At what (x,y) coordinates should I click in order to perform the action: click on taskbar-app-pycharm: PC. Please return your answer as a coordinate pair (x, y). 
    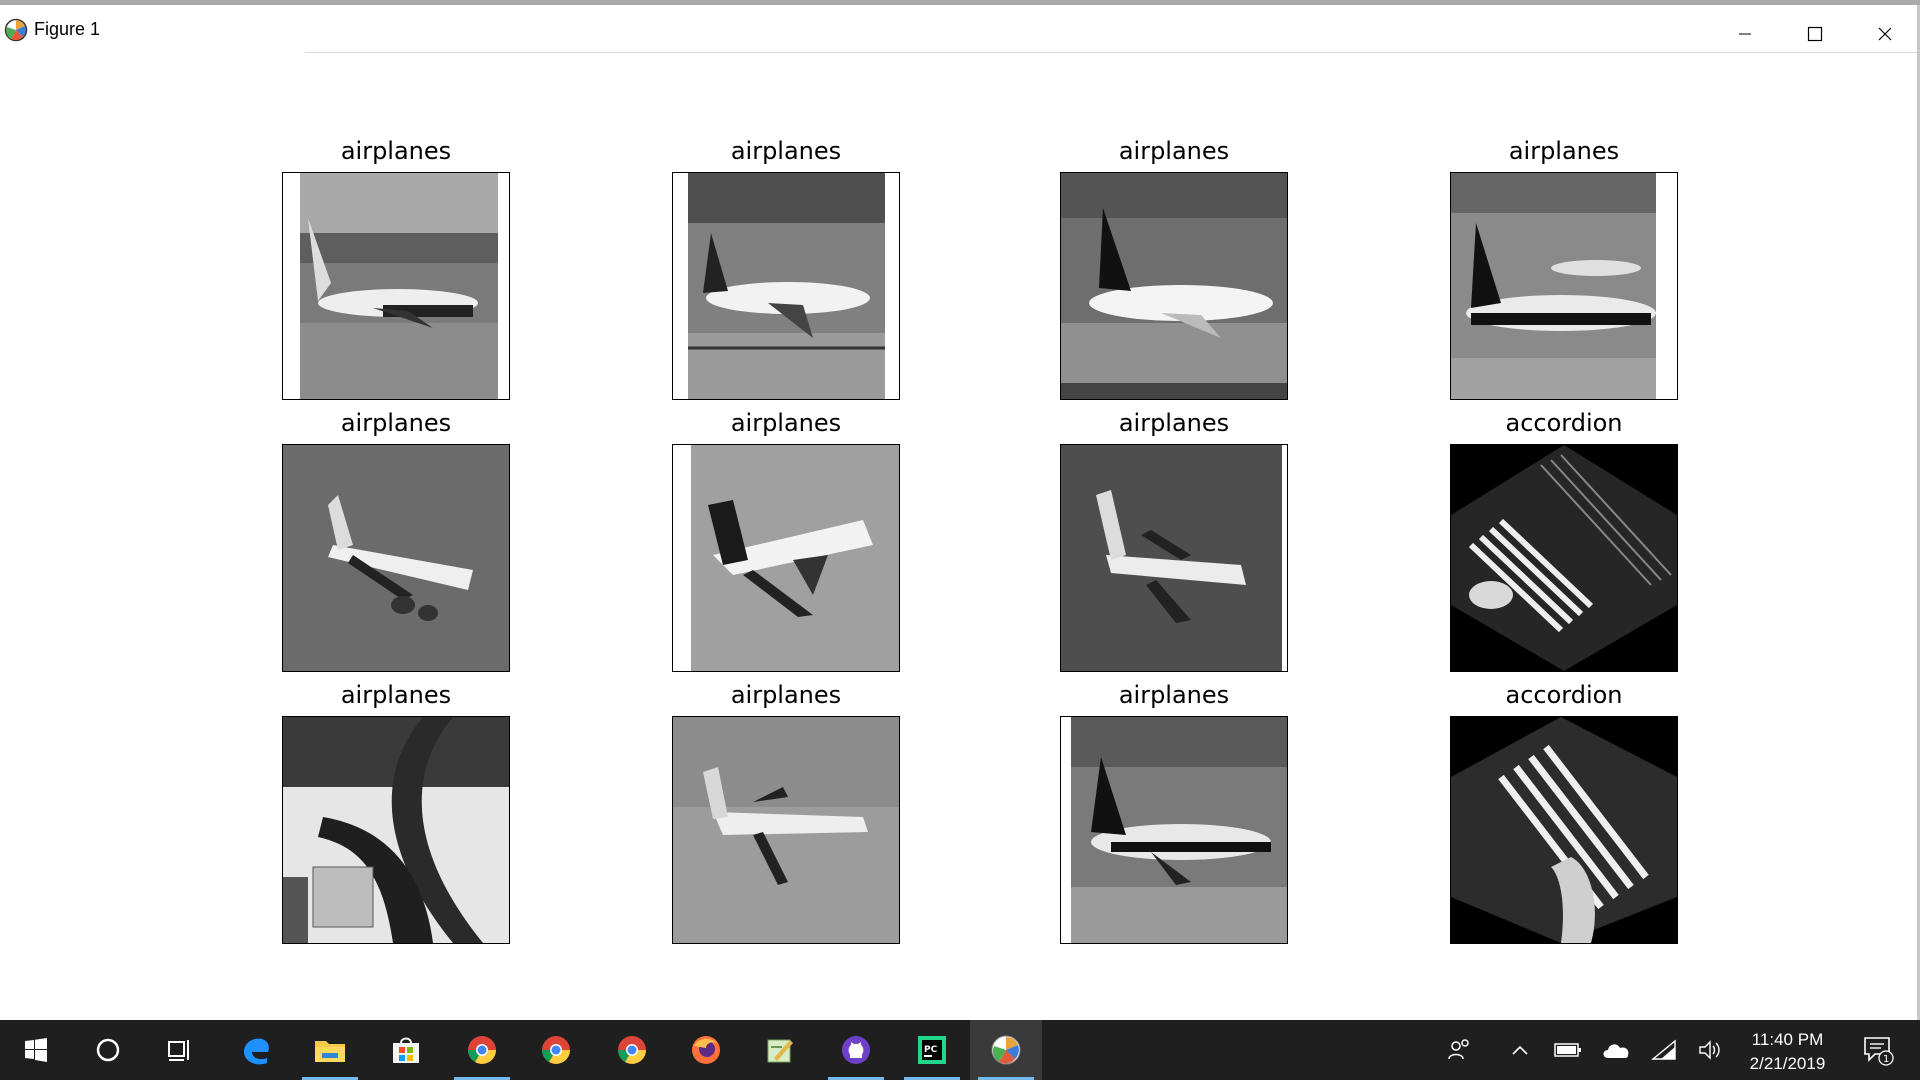
    Looking at the image, I should click on (932, 1050).